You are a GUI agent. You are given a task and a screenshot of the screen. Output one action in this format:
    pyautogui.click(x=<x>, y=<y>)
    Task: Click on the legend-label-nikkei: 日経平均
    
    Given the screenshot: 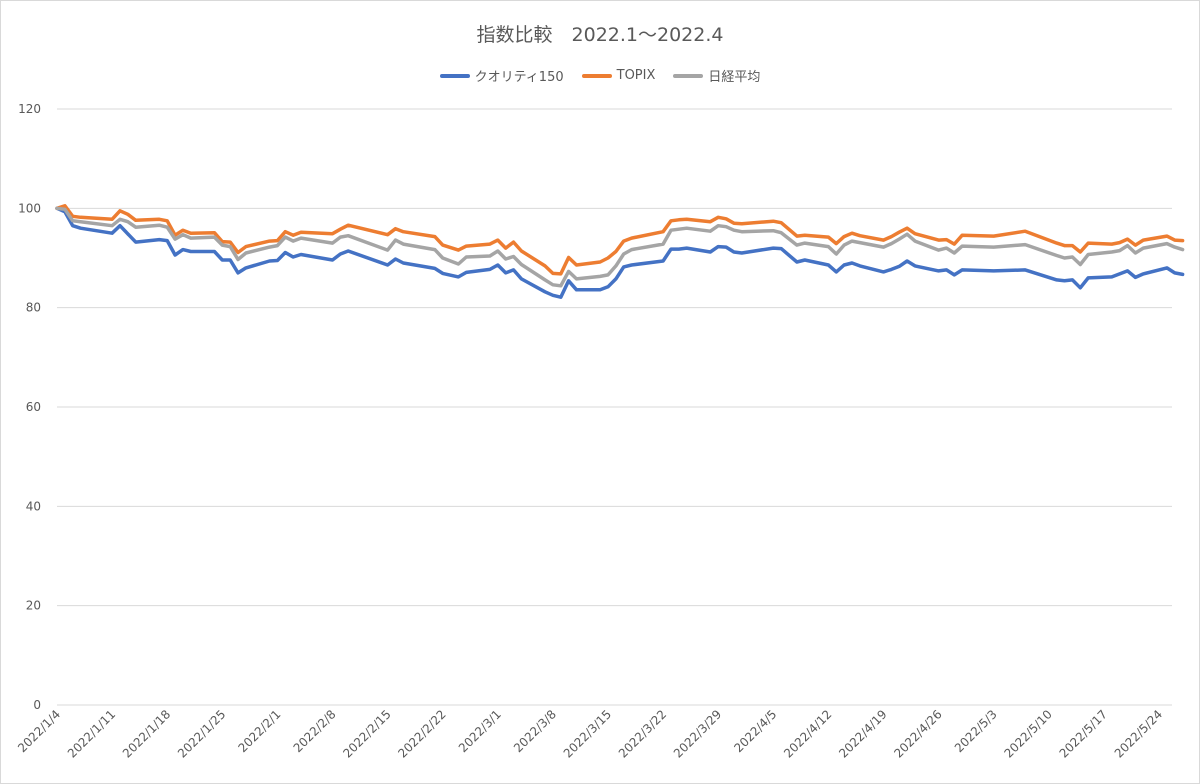 What is the action you would take?
    pyautogui.click(x=734, y=77)
    